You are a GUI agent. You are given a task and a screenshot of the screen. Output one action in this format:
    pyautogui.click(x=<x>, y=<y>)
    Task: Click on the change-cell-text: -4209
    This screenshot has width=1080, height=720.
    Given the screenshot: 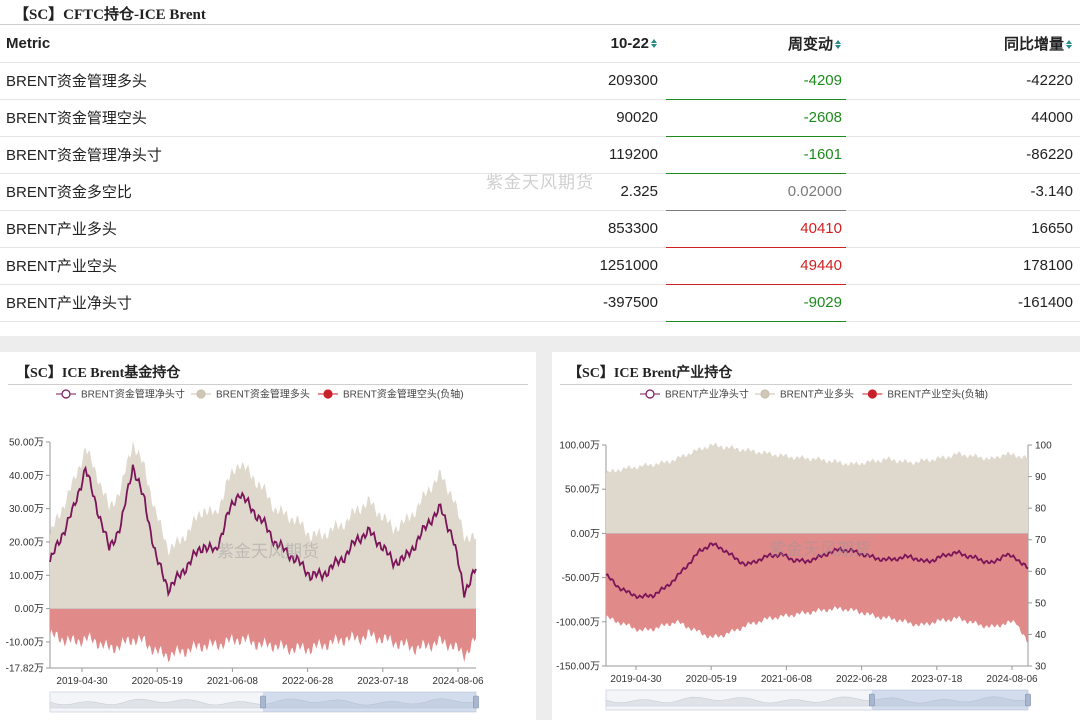 What is the action you would take?
    pyautogui.click(x=822, y=80)
    